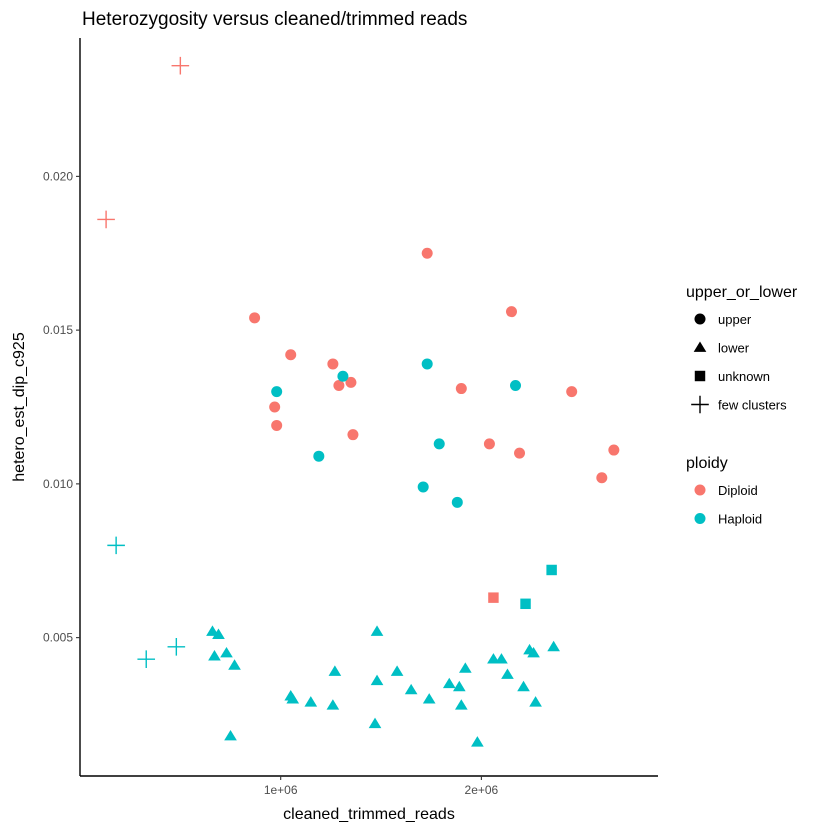 The height and width of the screenshot is (827, 828). Describe the element at coordinates (700, 346) in the screenshot. I see `legend-key-triangle` at that location.